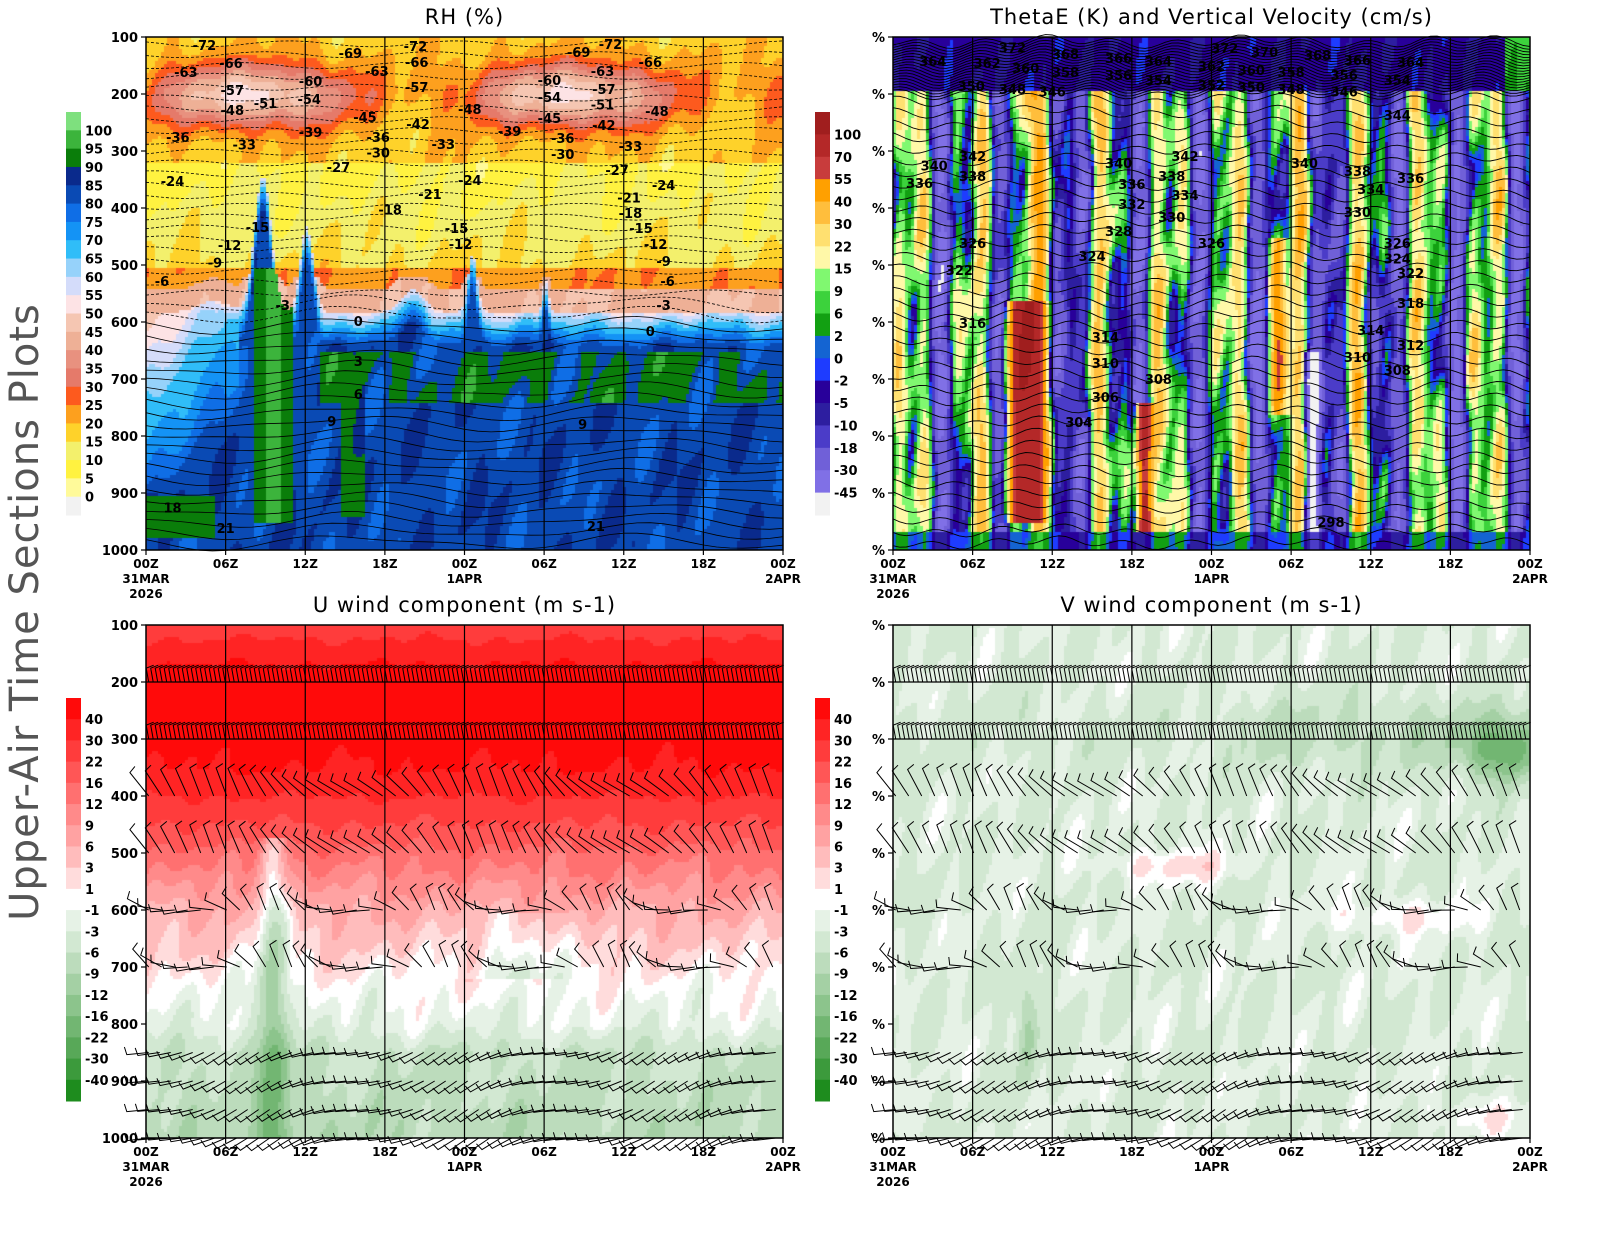 This screenshot has width=1600, height=1236. I want to click on colorbar-label: 22, so click(843, 763).